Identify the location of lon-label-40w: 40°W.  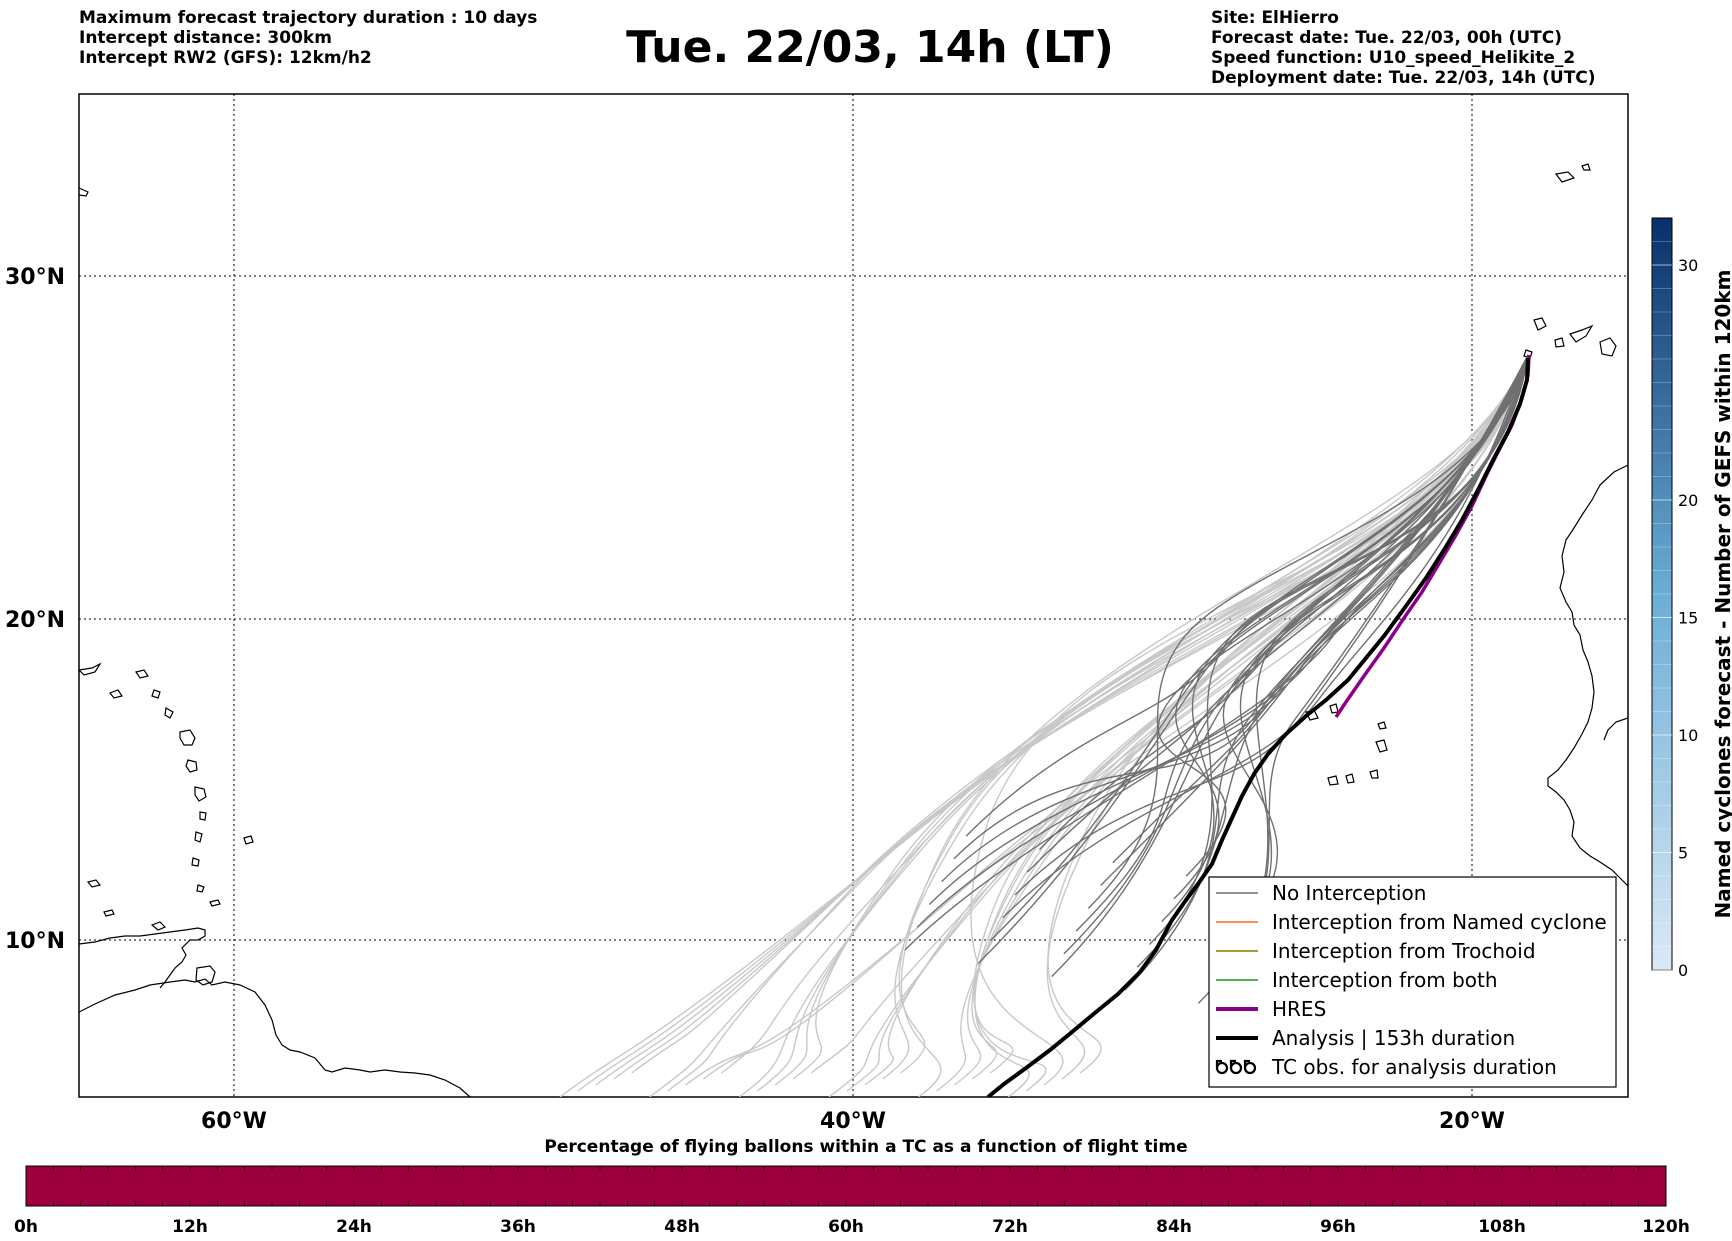
(853, 1121).